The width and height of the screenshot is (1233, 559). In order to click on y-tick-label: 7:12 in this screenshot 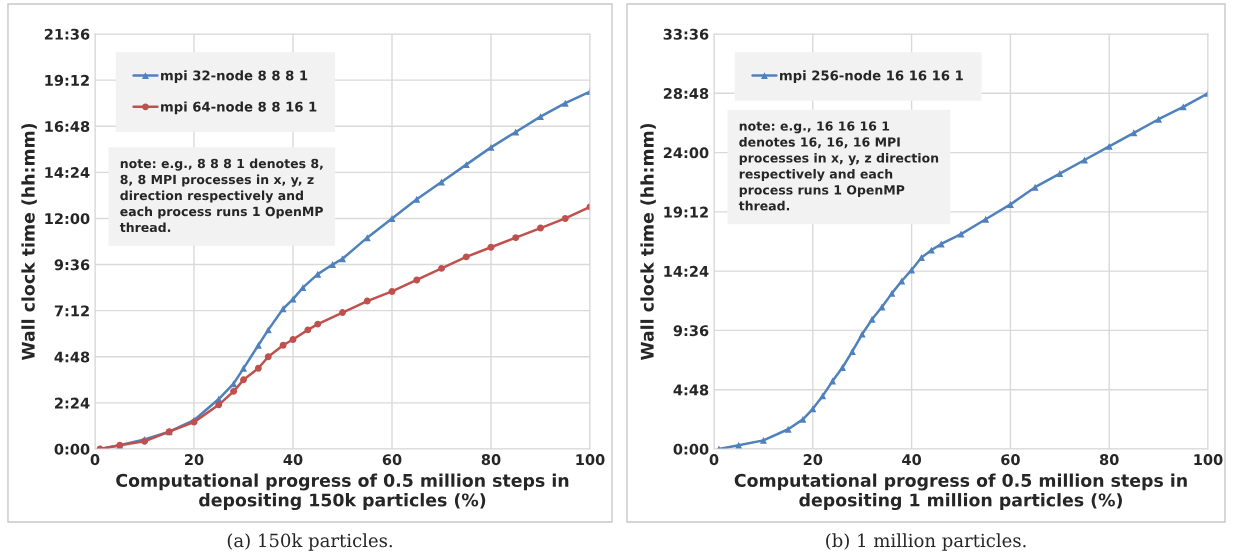, I will do `click(71, 311)`.